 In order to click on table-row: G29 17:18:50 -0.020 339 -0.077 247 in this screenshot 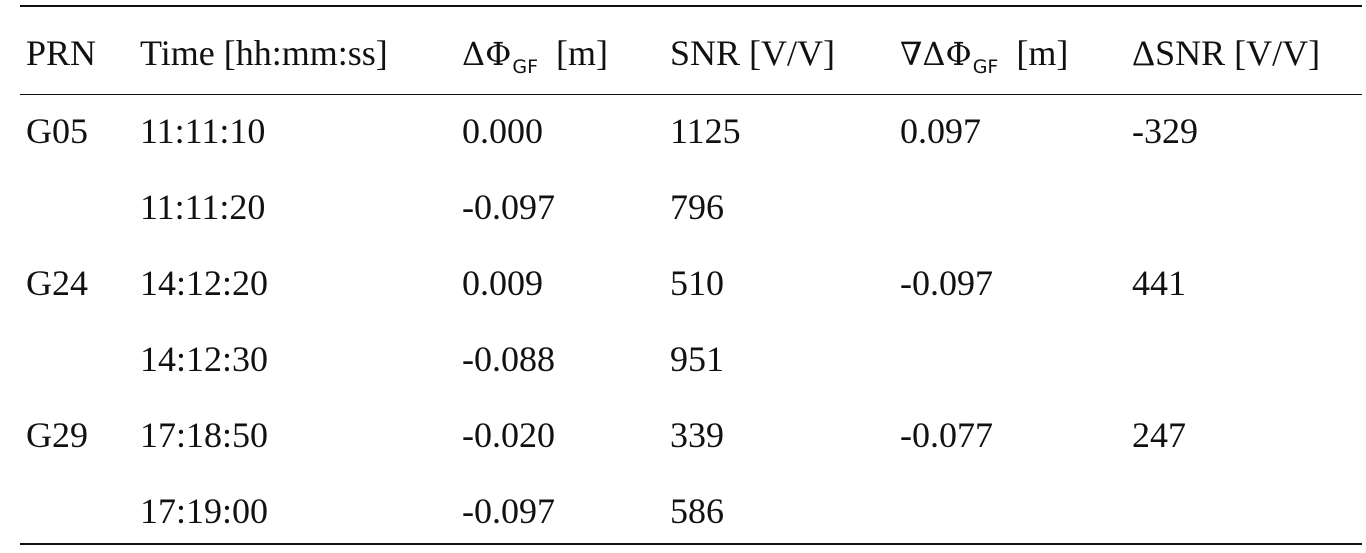, I will do `click(691, 437)`.